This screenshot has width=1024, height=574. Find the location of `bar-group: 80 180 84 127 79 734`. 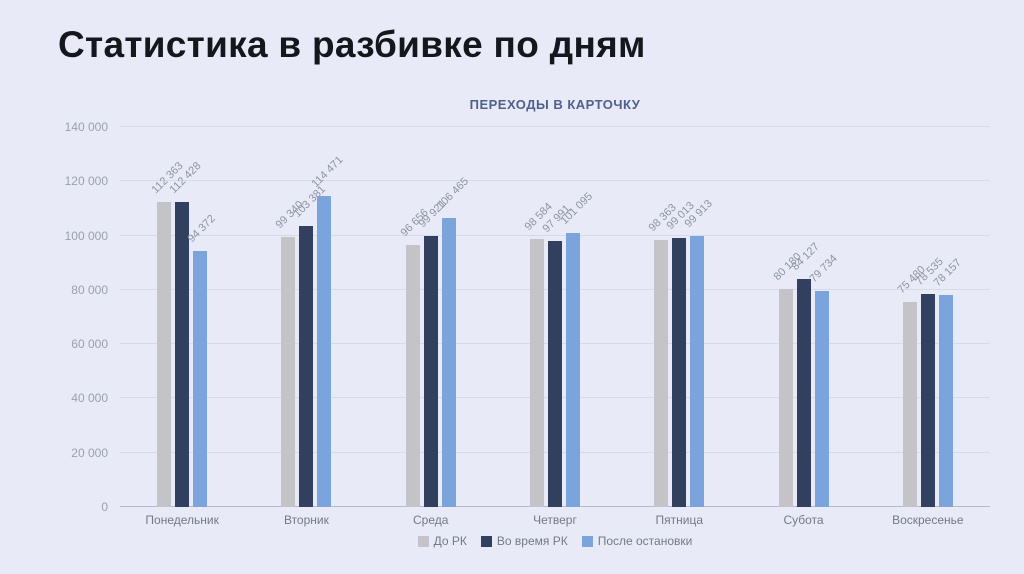

bar-group: 80 180 84 127 79 734 is located at coordinates (803, 317).